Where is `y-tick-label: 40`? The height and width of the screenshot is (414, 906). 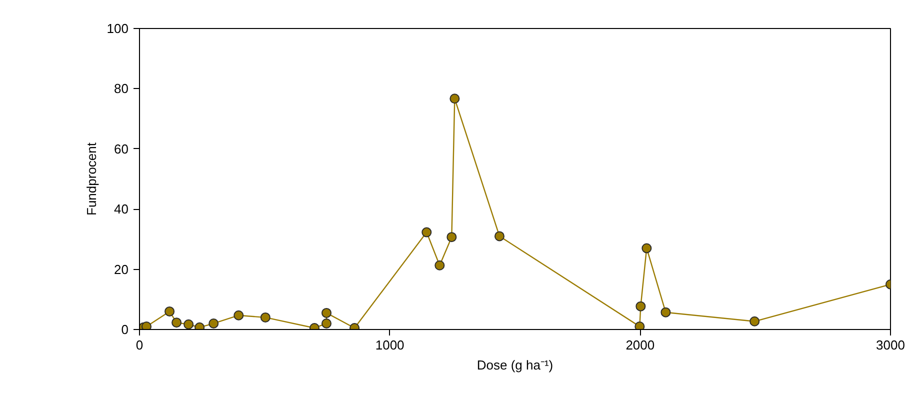 y-tick-label: 40 is located at coordinates (121, 209).